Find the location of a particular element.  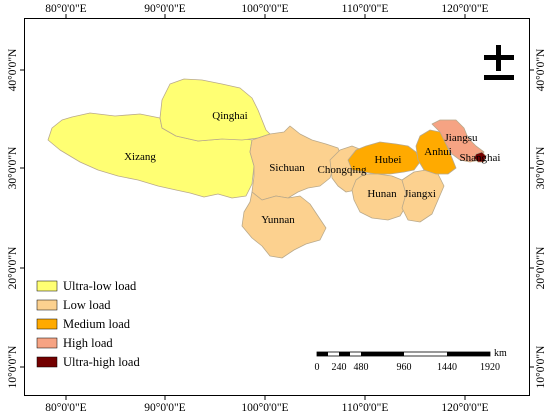

left-axis-ticks: 40°0'0"N 30°0'0"N 20°0'0"N 10°0'0"N is located at coordinates (16, 218).